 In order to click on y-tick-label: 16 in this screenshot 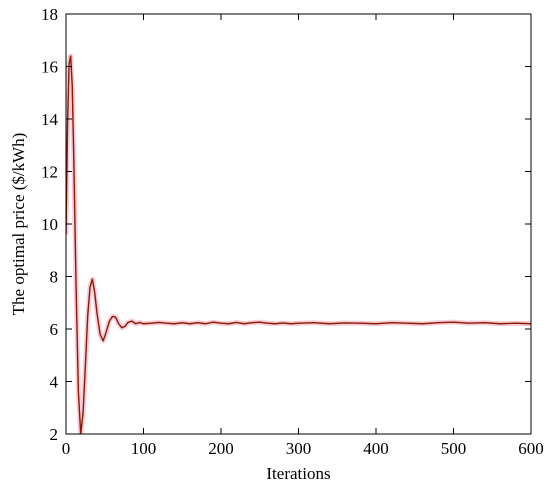, I will do `click(49, 67)`.